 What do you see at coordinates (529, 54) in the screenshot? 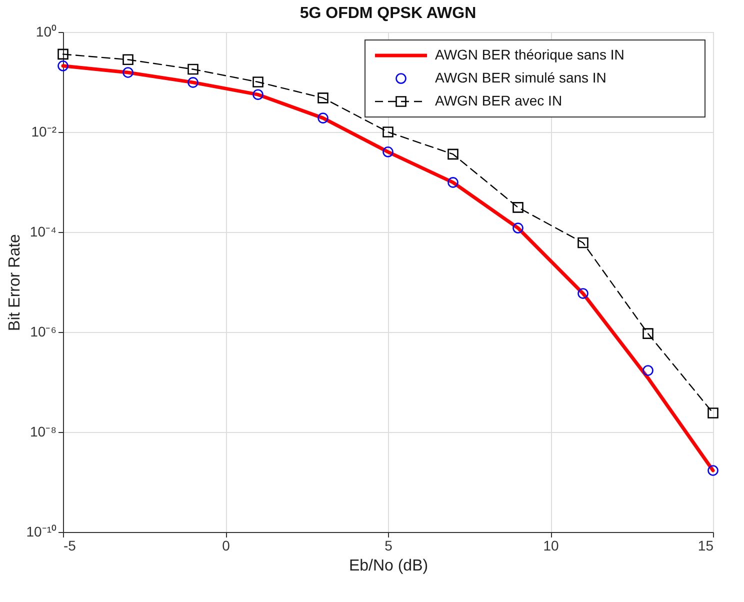
I see `legend-label: AWGN BER théorique sans IN` at bounding box center [529, 54].